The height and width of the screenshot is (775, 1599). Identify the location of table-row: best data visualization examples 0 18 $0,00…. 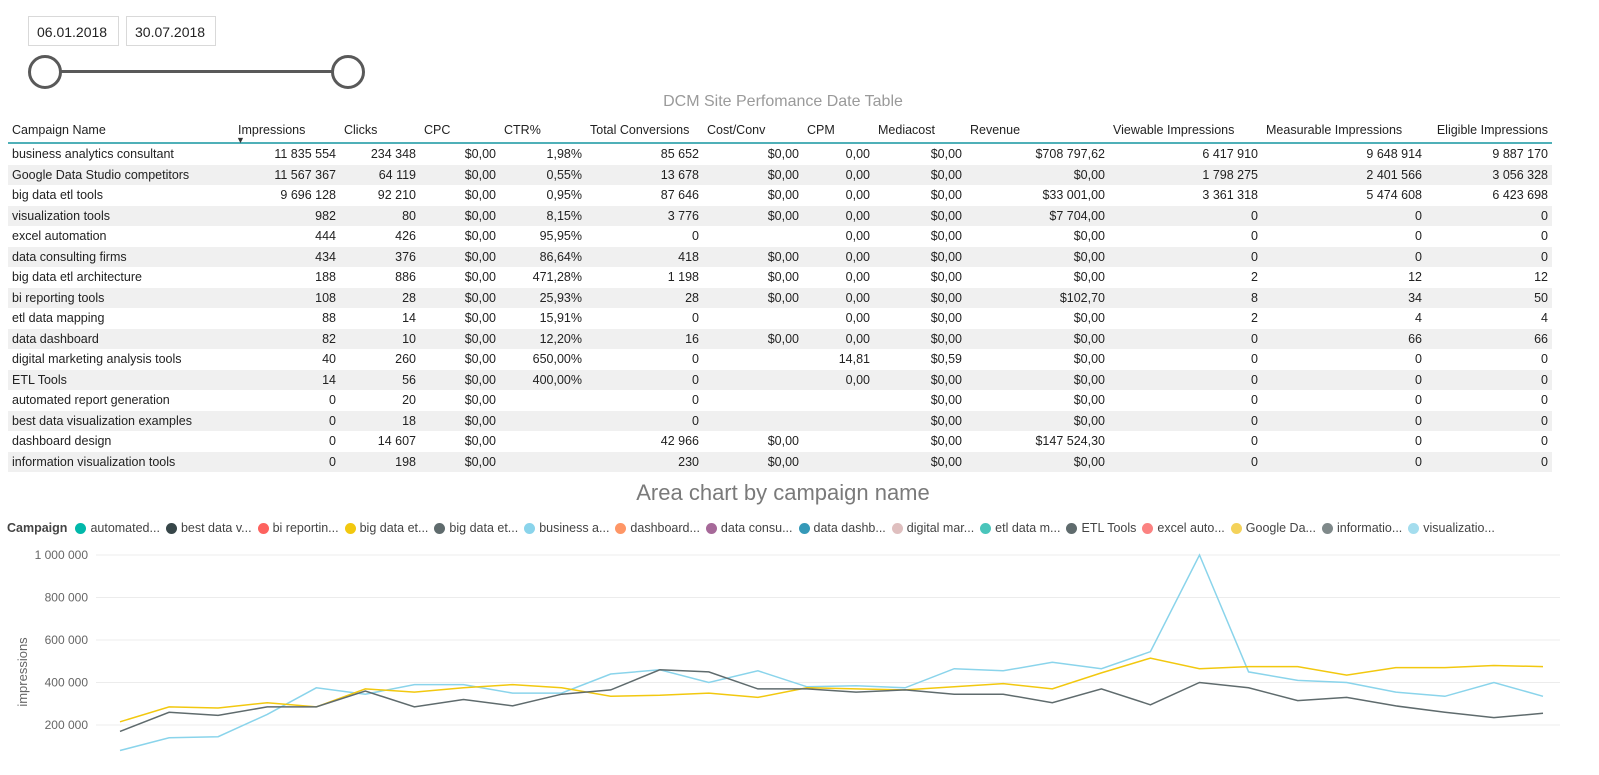
(780, 420).